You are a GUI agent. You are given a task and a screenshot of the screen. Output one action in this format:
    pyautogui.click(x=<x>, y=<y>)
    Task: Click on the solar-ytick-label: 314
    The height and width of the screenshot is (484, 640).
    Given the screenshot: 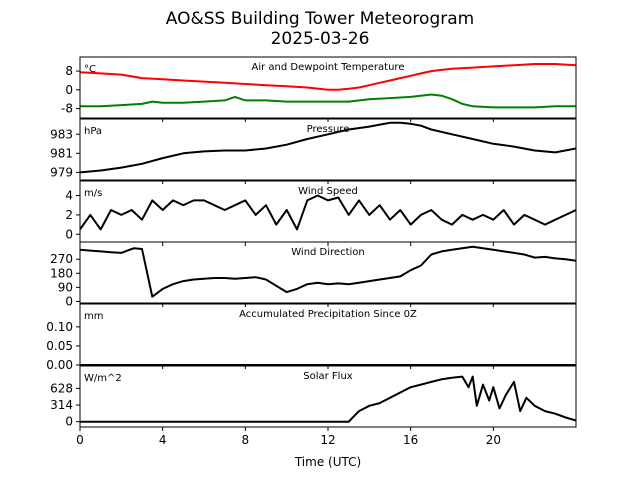 What is the action you would take?
    pyautogui.click(x=61, y=405)
    